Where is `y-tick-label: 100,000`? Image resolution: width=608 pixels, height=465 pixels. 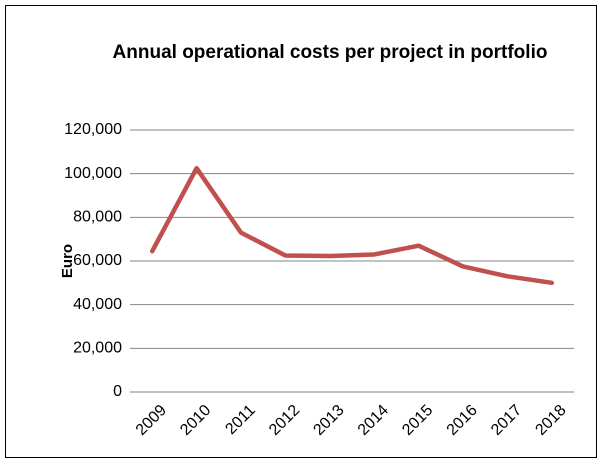 y-tick-label: 100,000 is located at coordinates (93, 173).